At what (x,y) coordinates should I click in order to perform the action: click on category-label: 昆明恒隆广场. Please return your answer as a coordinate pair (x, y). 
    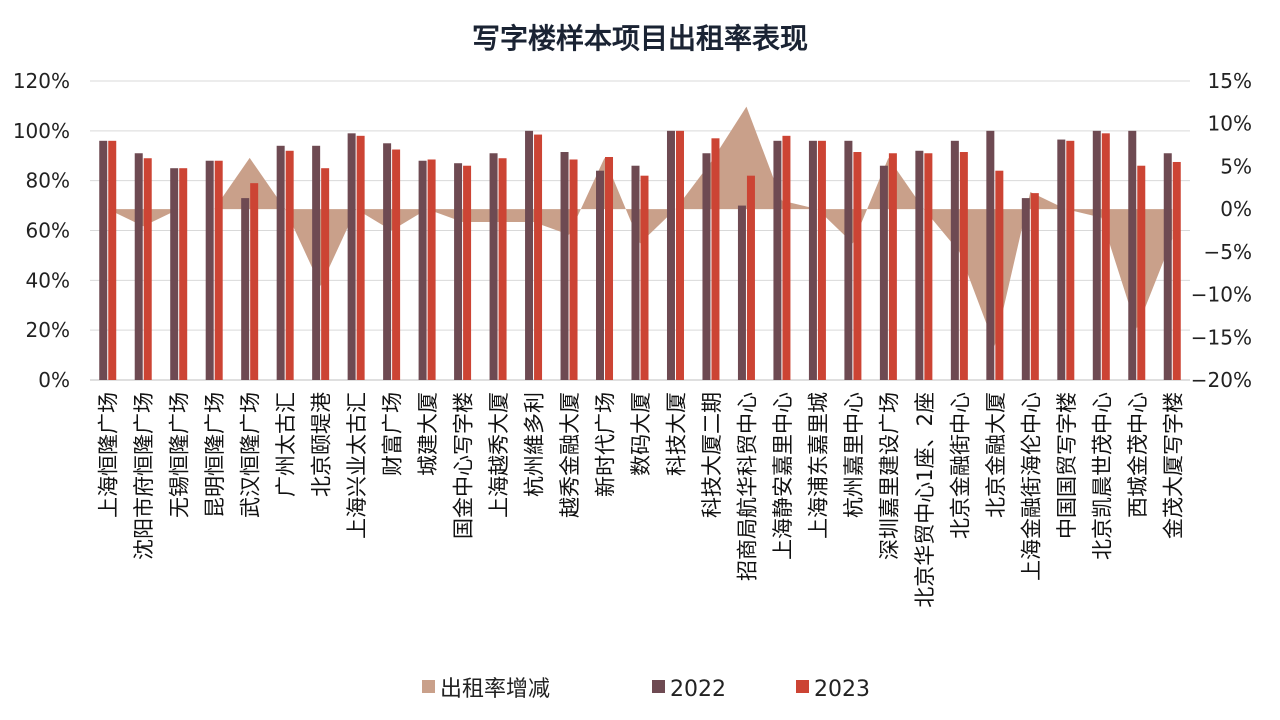
    Looking at the image, I should click on (215, 455).